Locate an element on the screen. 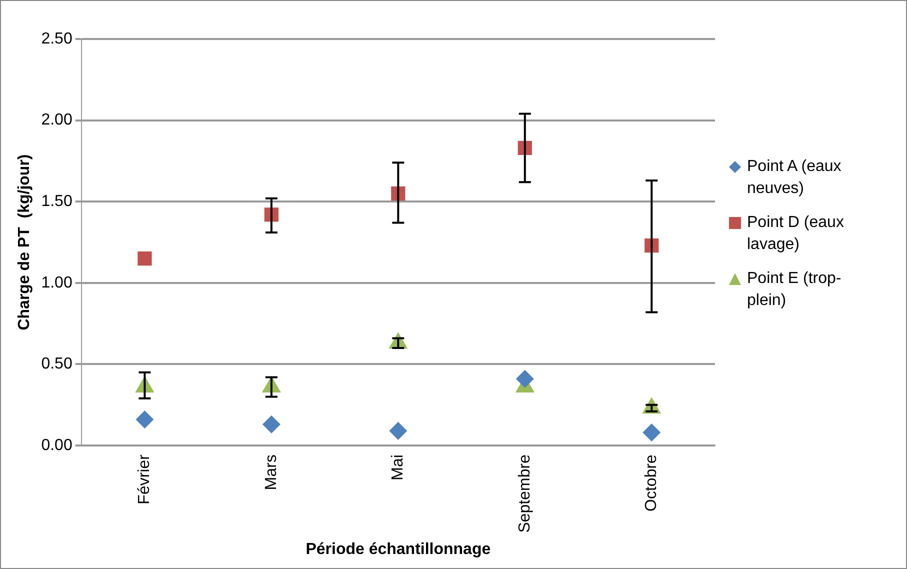  y-tick-label: 1.50 is located at coordinates (56, 201).